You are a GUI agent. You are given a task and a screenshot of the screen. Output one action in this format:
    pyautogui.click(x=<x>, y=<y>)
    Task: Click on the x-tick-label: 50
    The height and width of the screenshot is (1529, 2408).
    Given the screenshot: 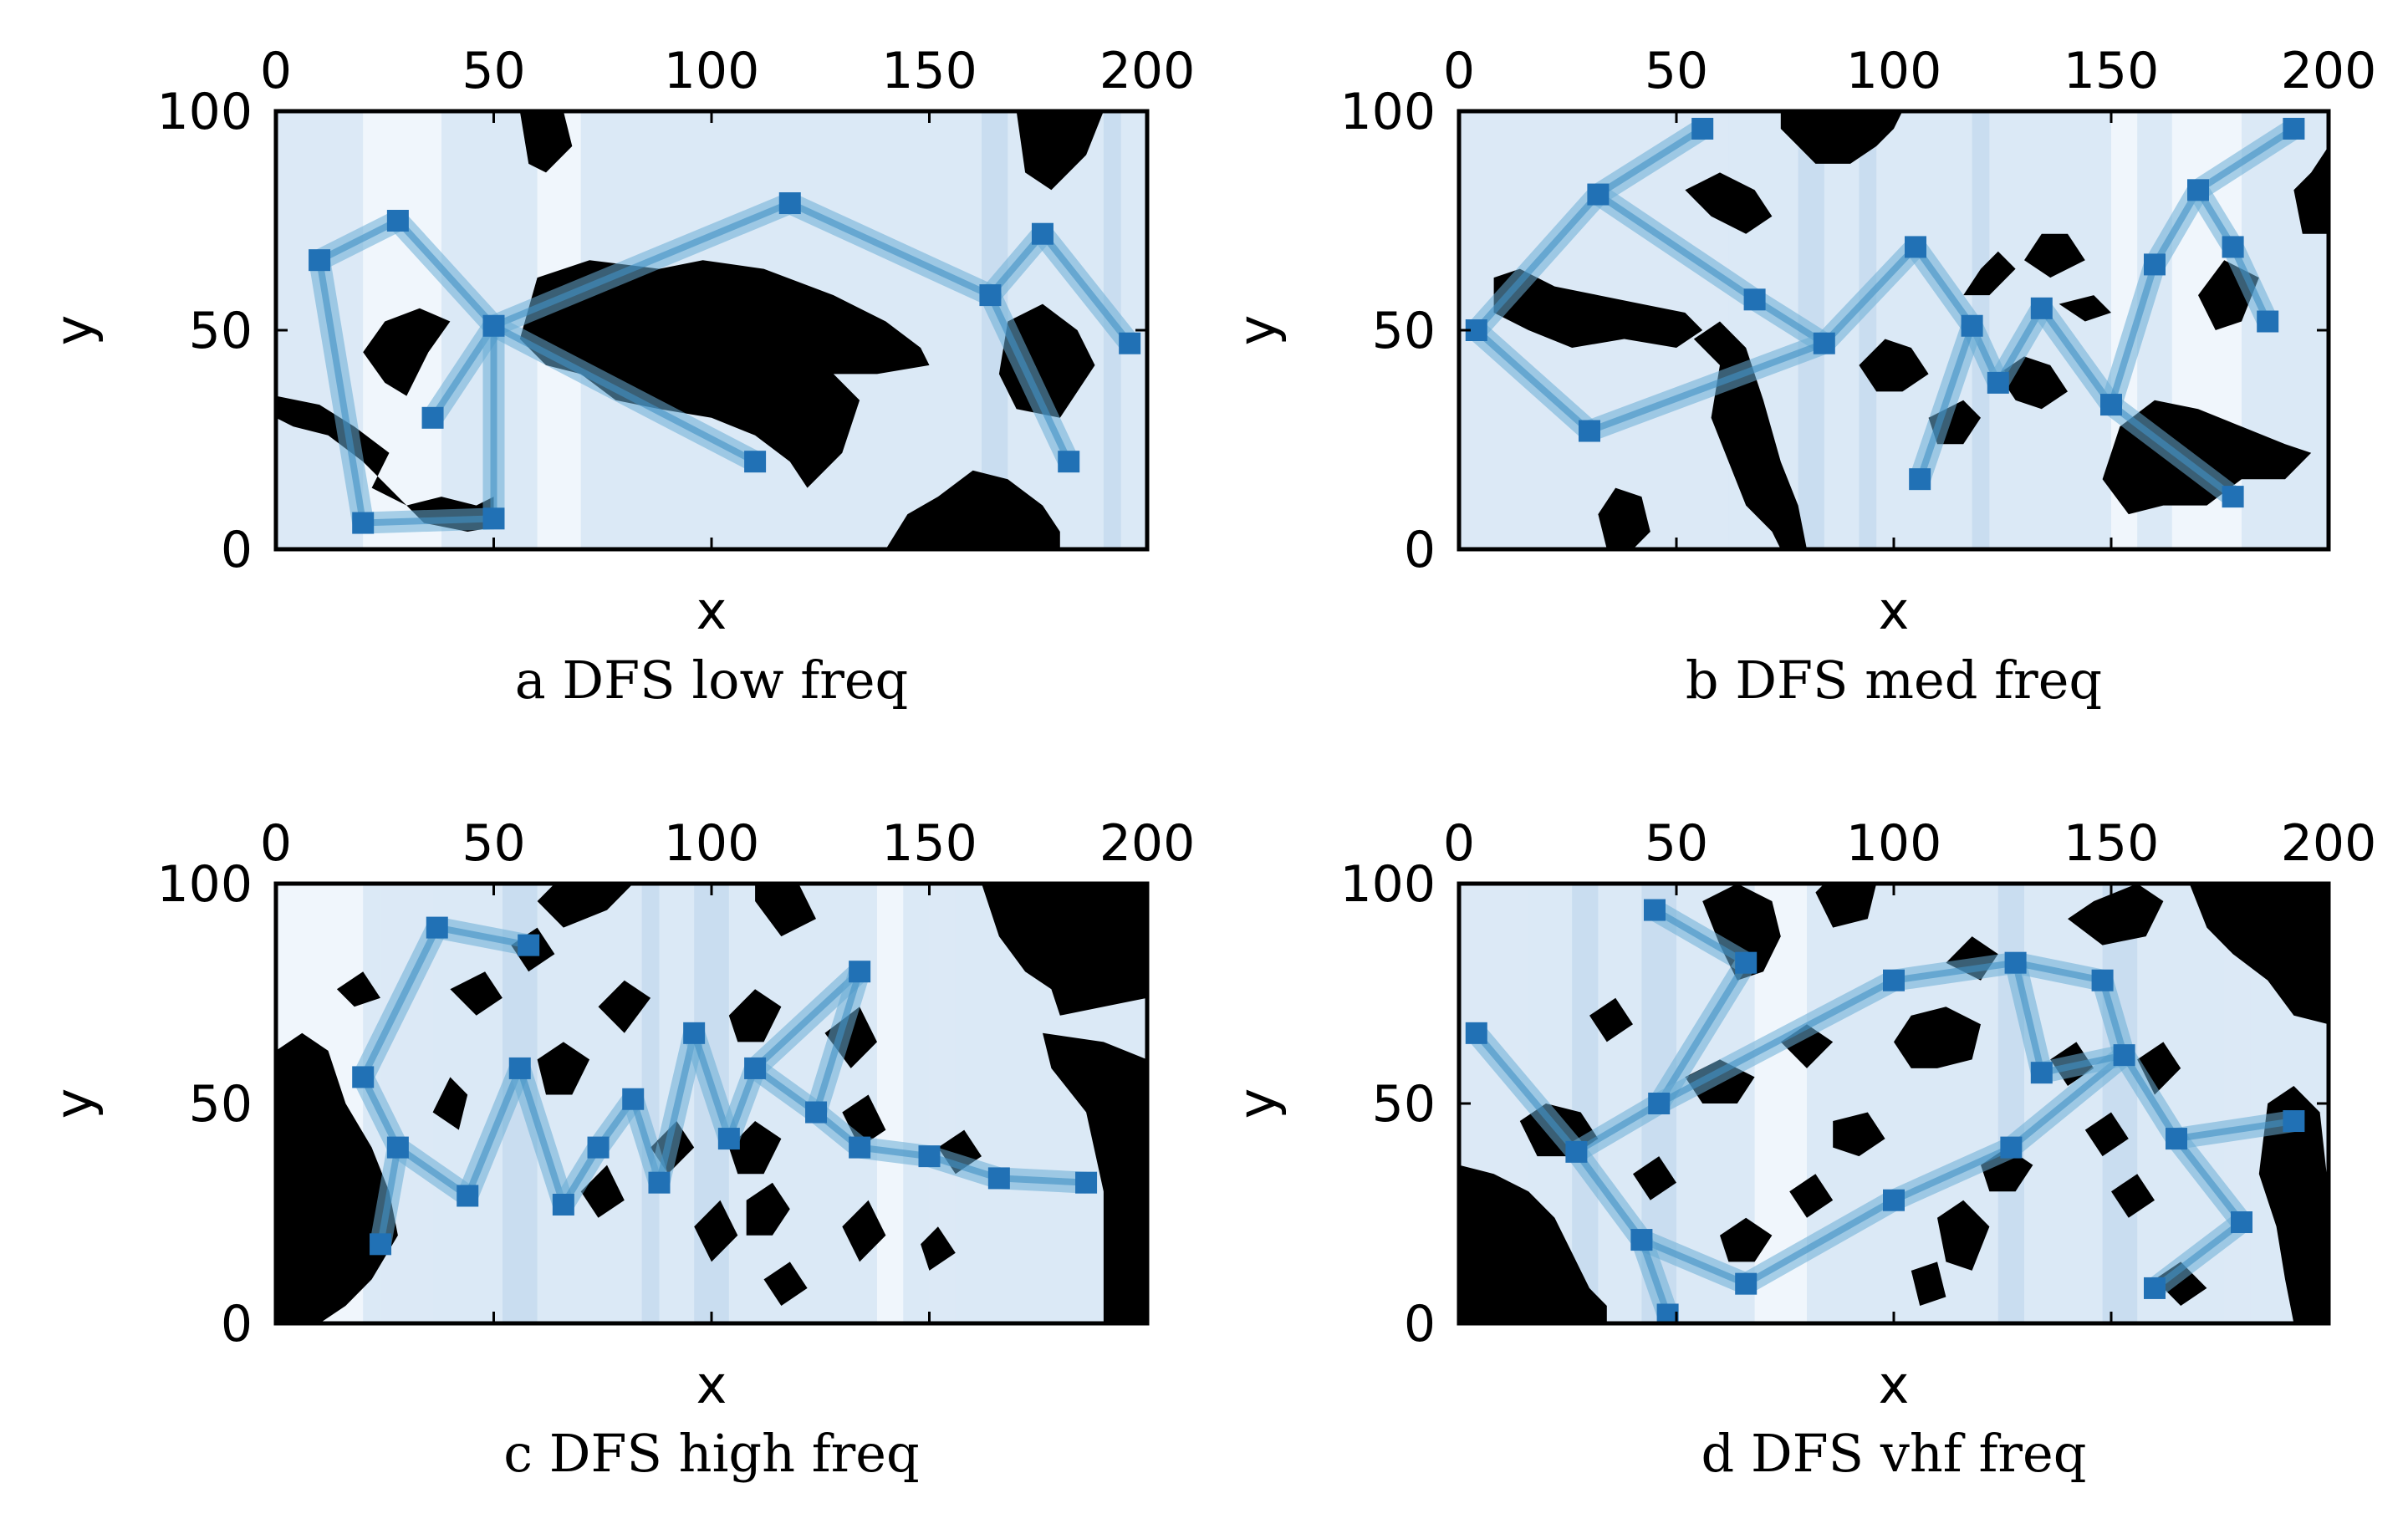 What is the action you would take?
    pyautogui.click(x=1677, y=71)
    